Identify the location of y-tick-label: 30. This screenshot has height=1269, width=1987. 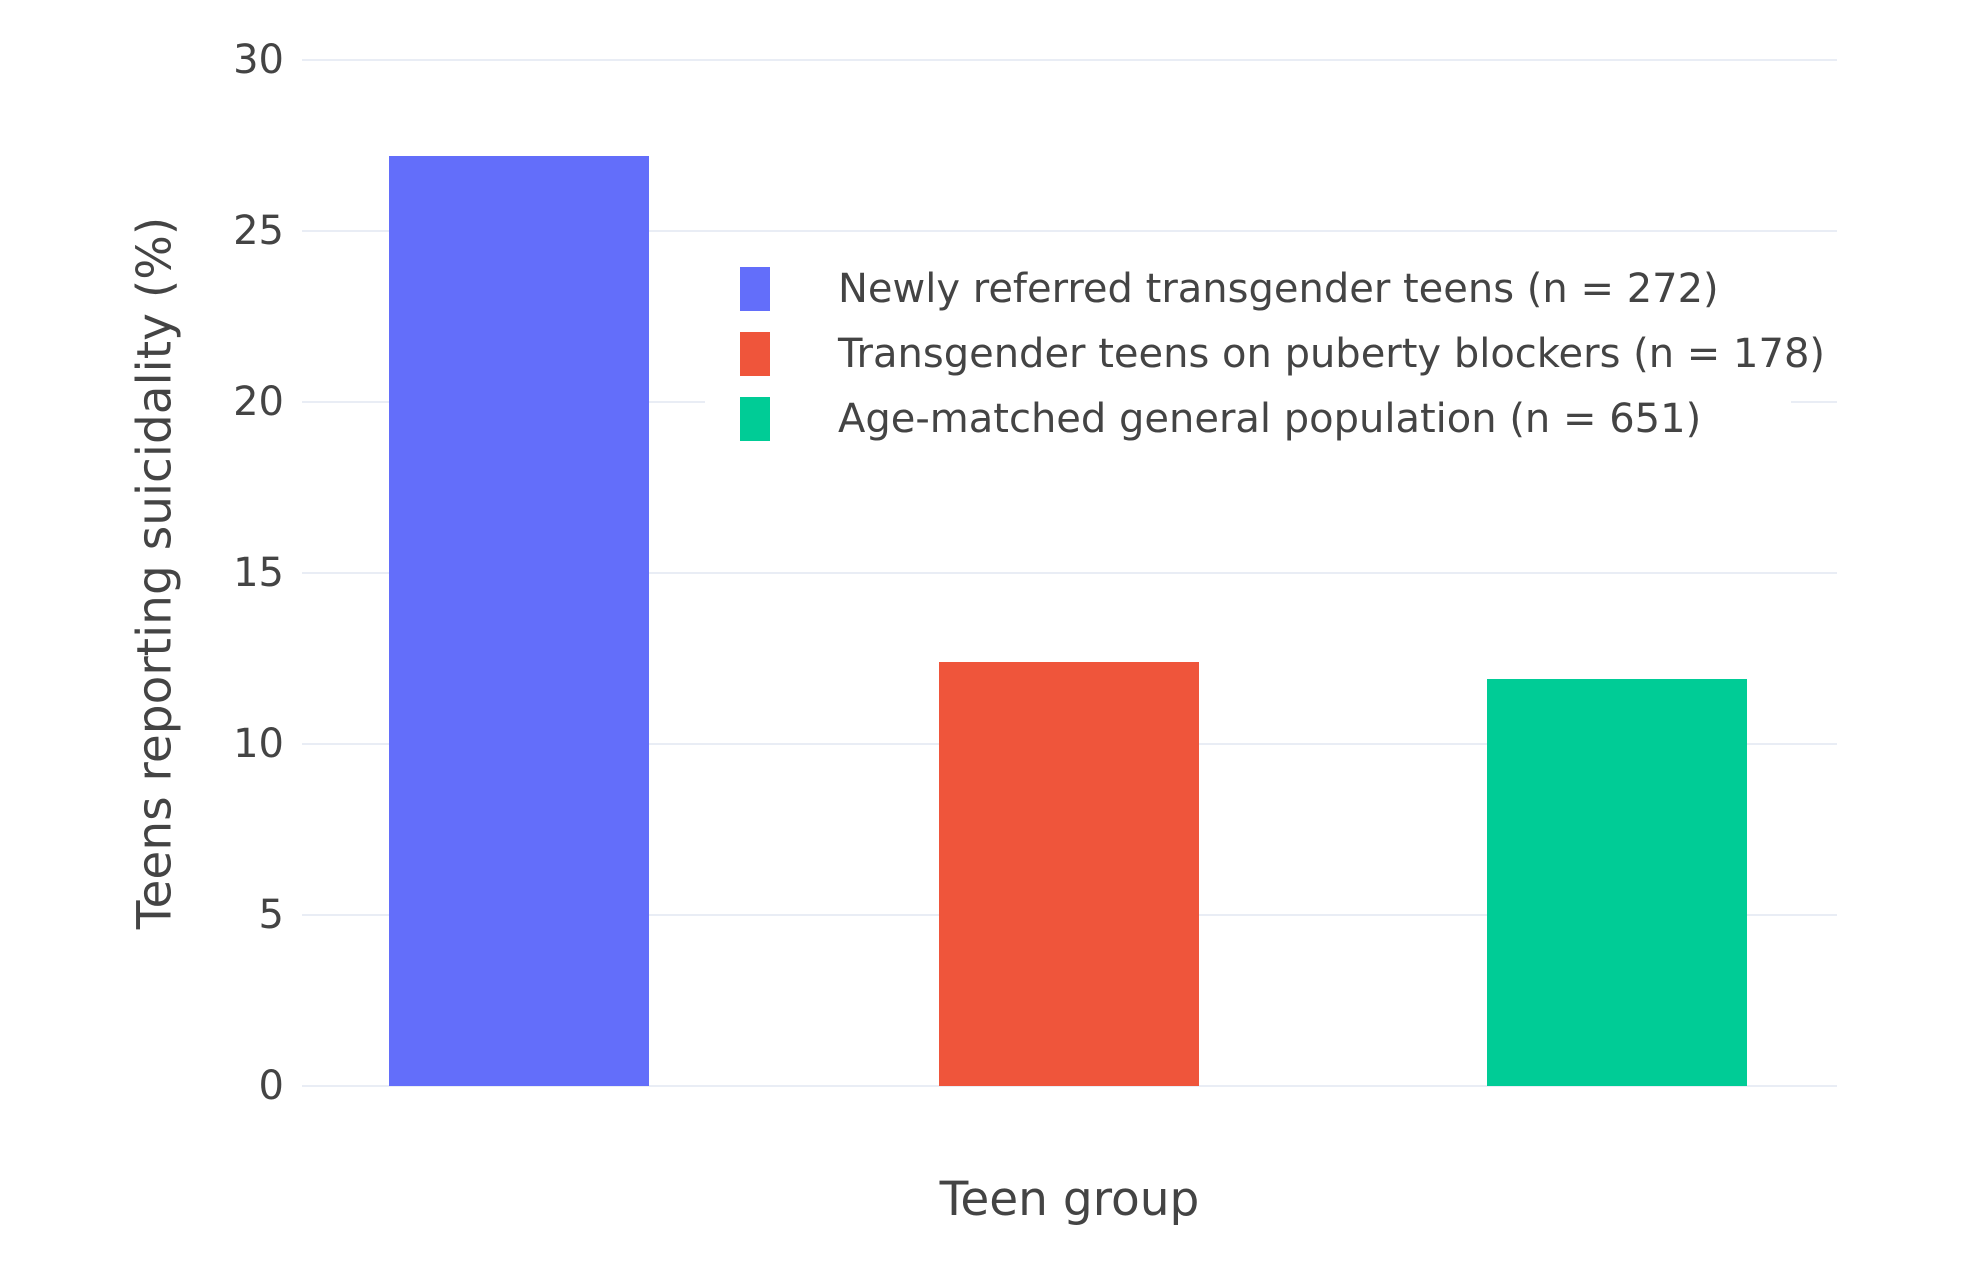
(258, 60).